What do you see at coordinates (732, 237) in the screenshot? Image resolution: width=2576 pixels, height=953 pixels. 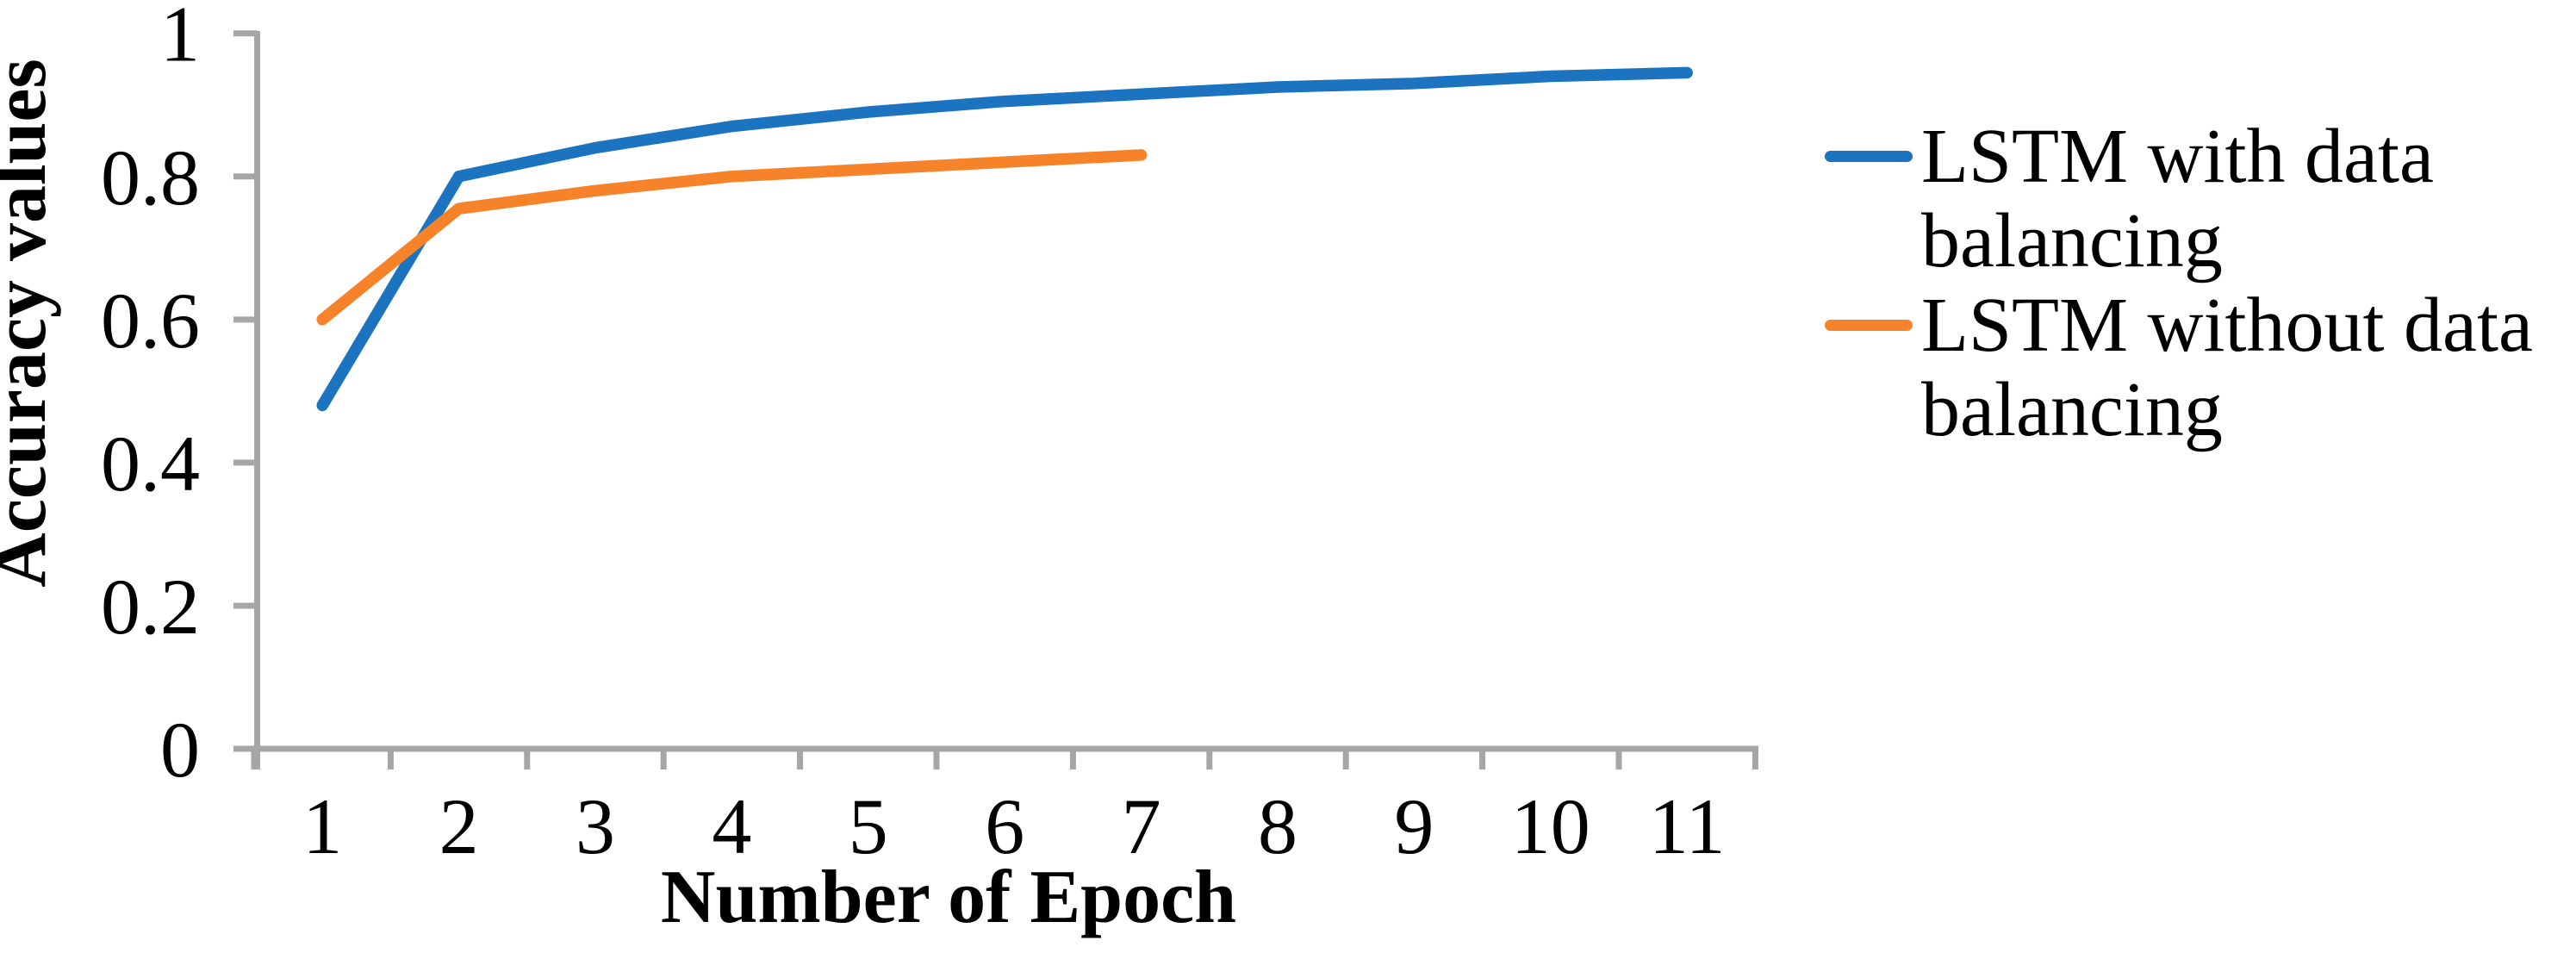 I see `series-line-lstm-without-balancing` at bounding box center [732, 237].